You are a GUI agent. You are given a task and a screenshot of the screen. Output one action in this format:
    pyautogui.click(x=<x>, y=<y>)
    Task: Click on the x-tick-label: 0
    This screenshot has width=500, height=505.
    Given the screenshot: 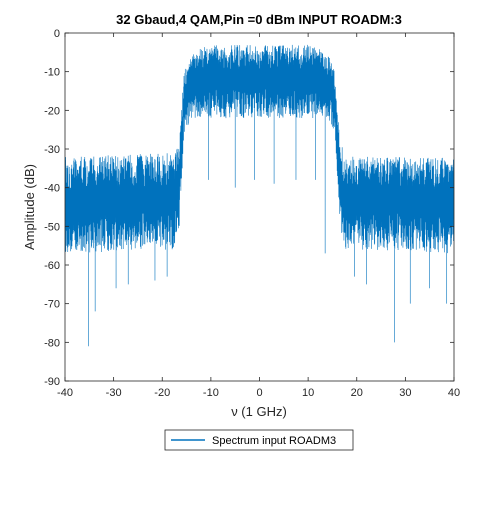 What is the action you would take?
    pyautogui.click(x=259, y=393)
    